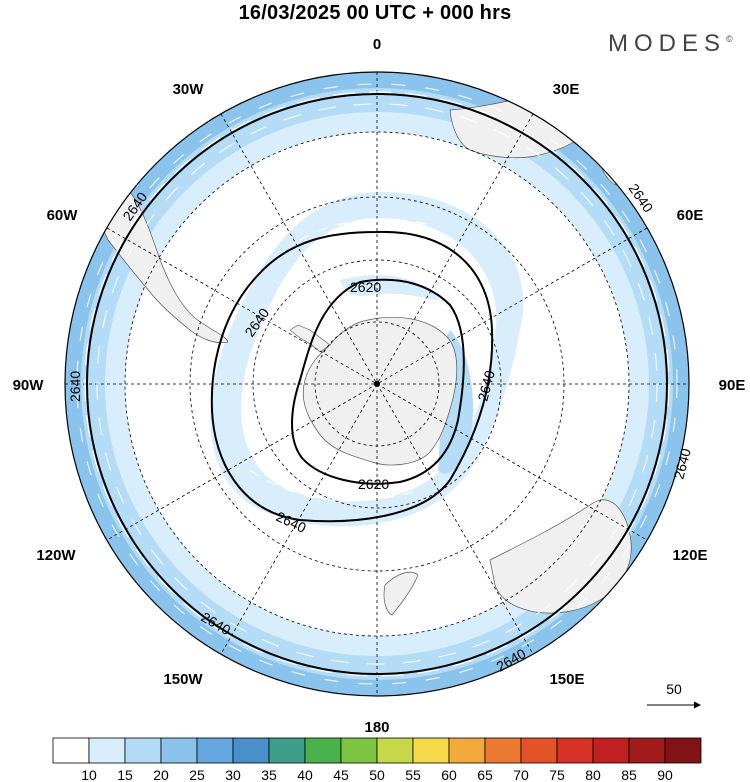 Image resolution: width=750 pixels, height=782 pixels. I want to click on colorbar-label: 30, so click(233, 774).